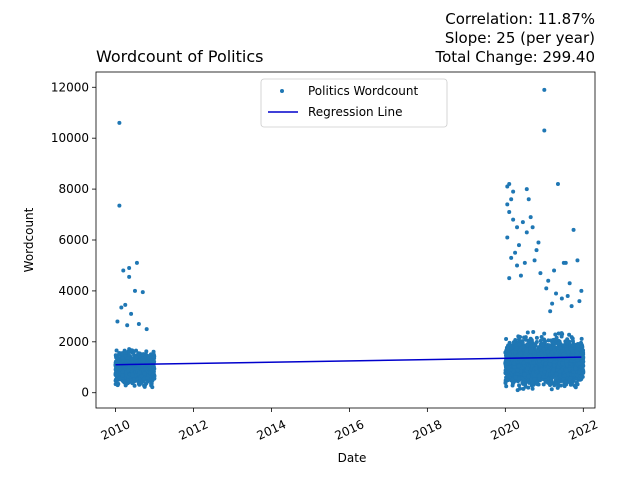 This screenshot has height=480, width=640. Describe the element at coordinates (116, 430) in the screenshot. I see `x-tick-label: 2010` at that location.